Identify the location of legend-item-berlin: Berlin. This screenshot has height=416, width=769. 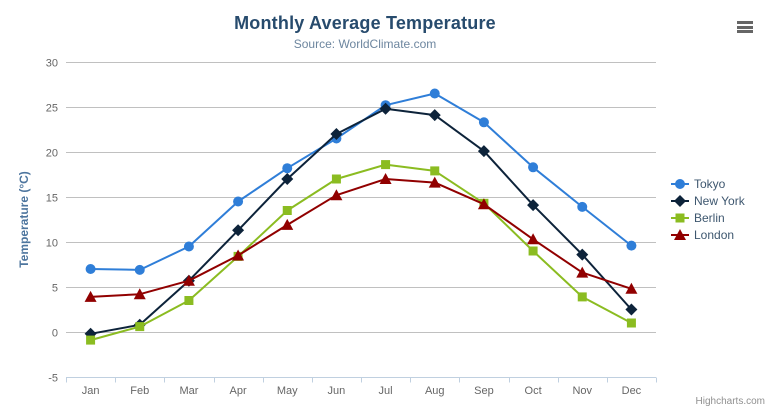
(708, 217).